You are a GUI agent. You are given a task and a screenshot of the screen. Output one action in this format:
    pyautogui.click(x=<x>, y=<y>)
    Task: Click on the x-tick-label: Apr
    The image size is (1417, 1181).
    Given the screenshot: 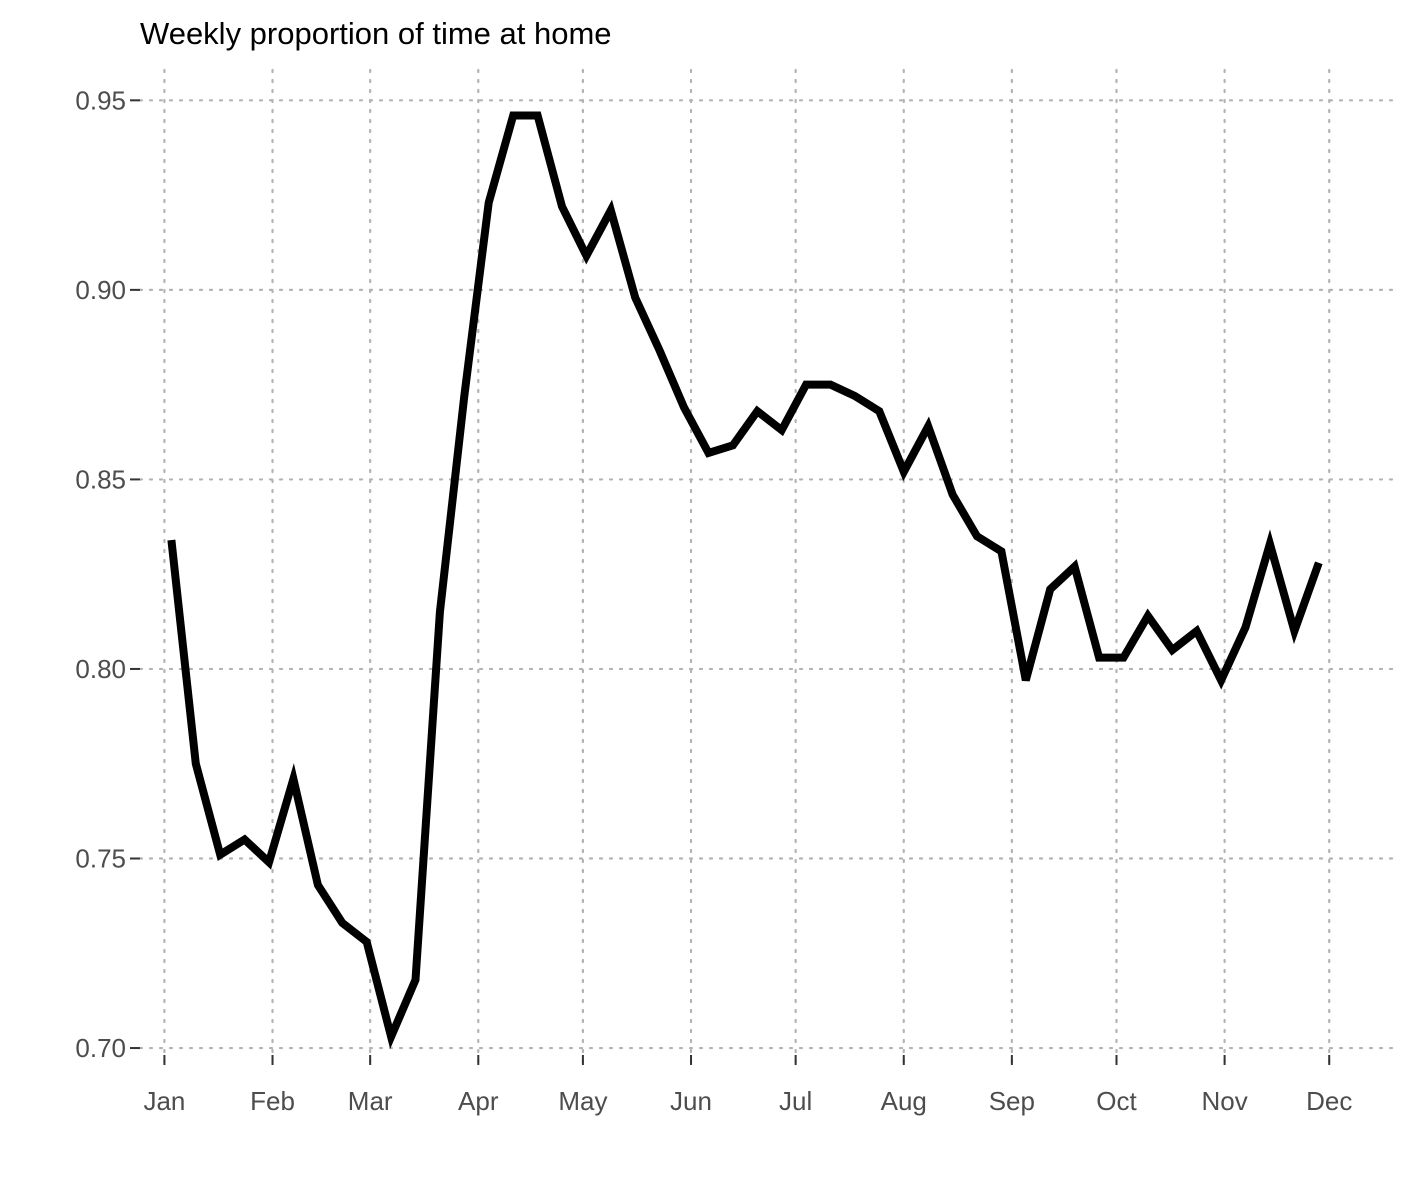 What is the action you would take?
    pyautogui.click(x=478, y=1101)
    